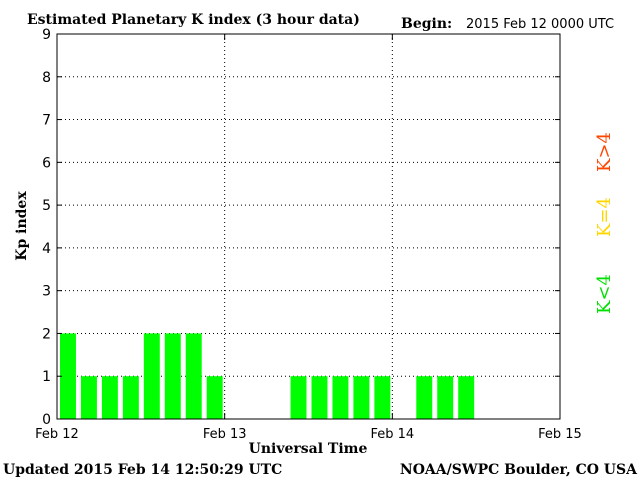  What do you see at coordinates (604, 294) in the screenshot?
I see `legend-k-less-4: K<4` at bounding box center [604, 294].